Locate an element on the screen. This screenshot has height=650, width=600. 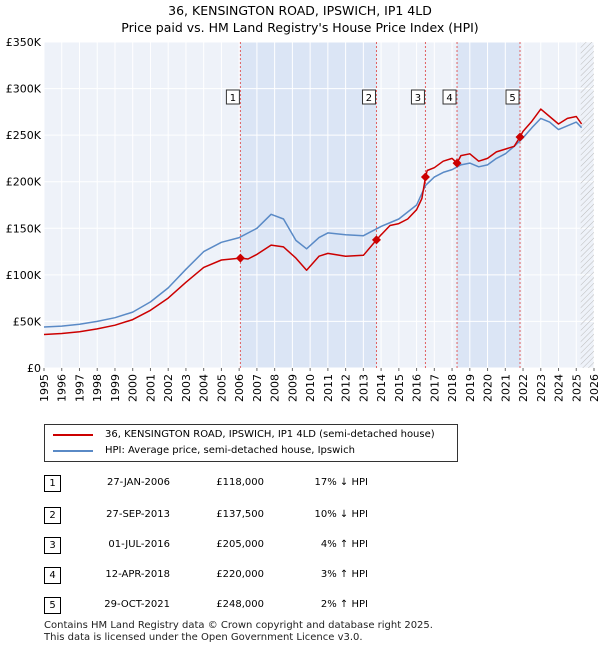
table-row: 1 27-JAN-2006 £118,000 17% ↓ HPI is located at coordinates (254, 484).